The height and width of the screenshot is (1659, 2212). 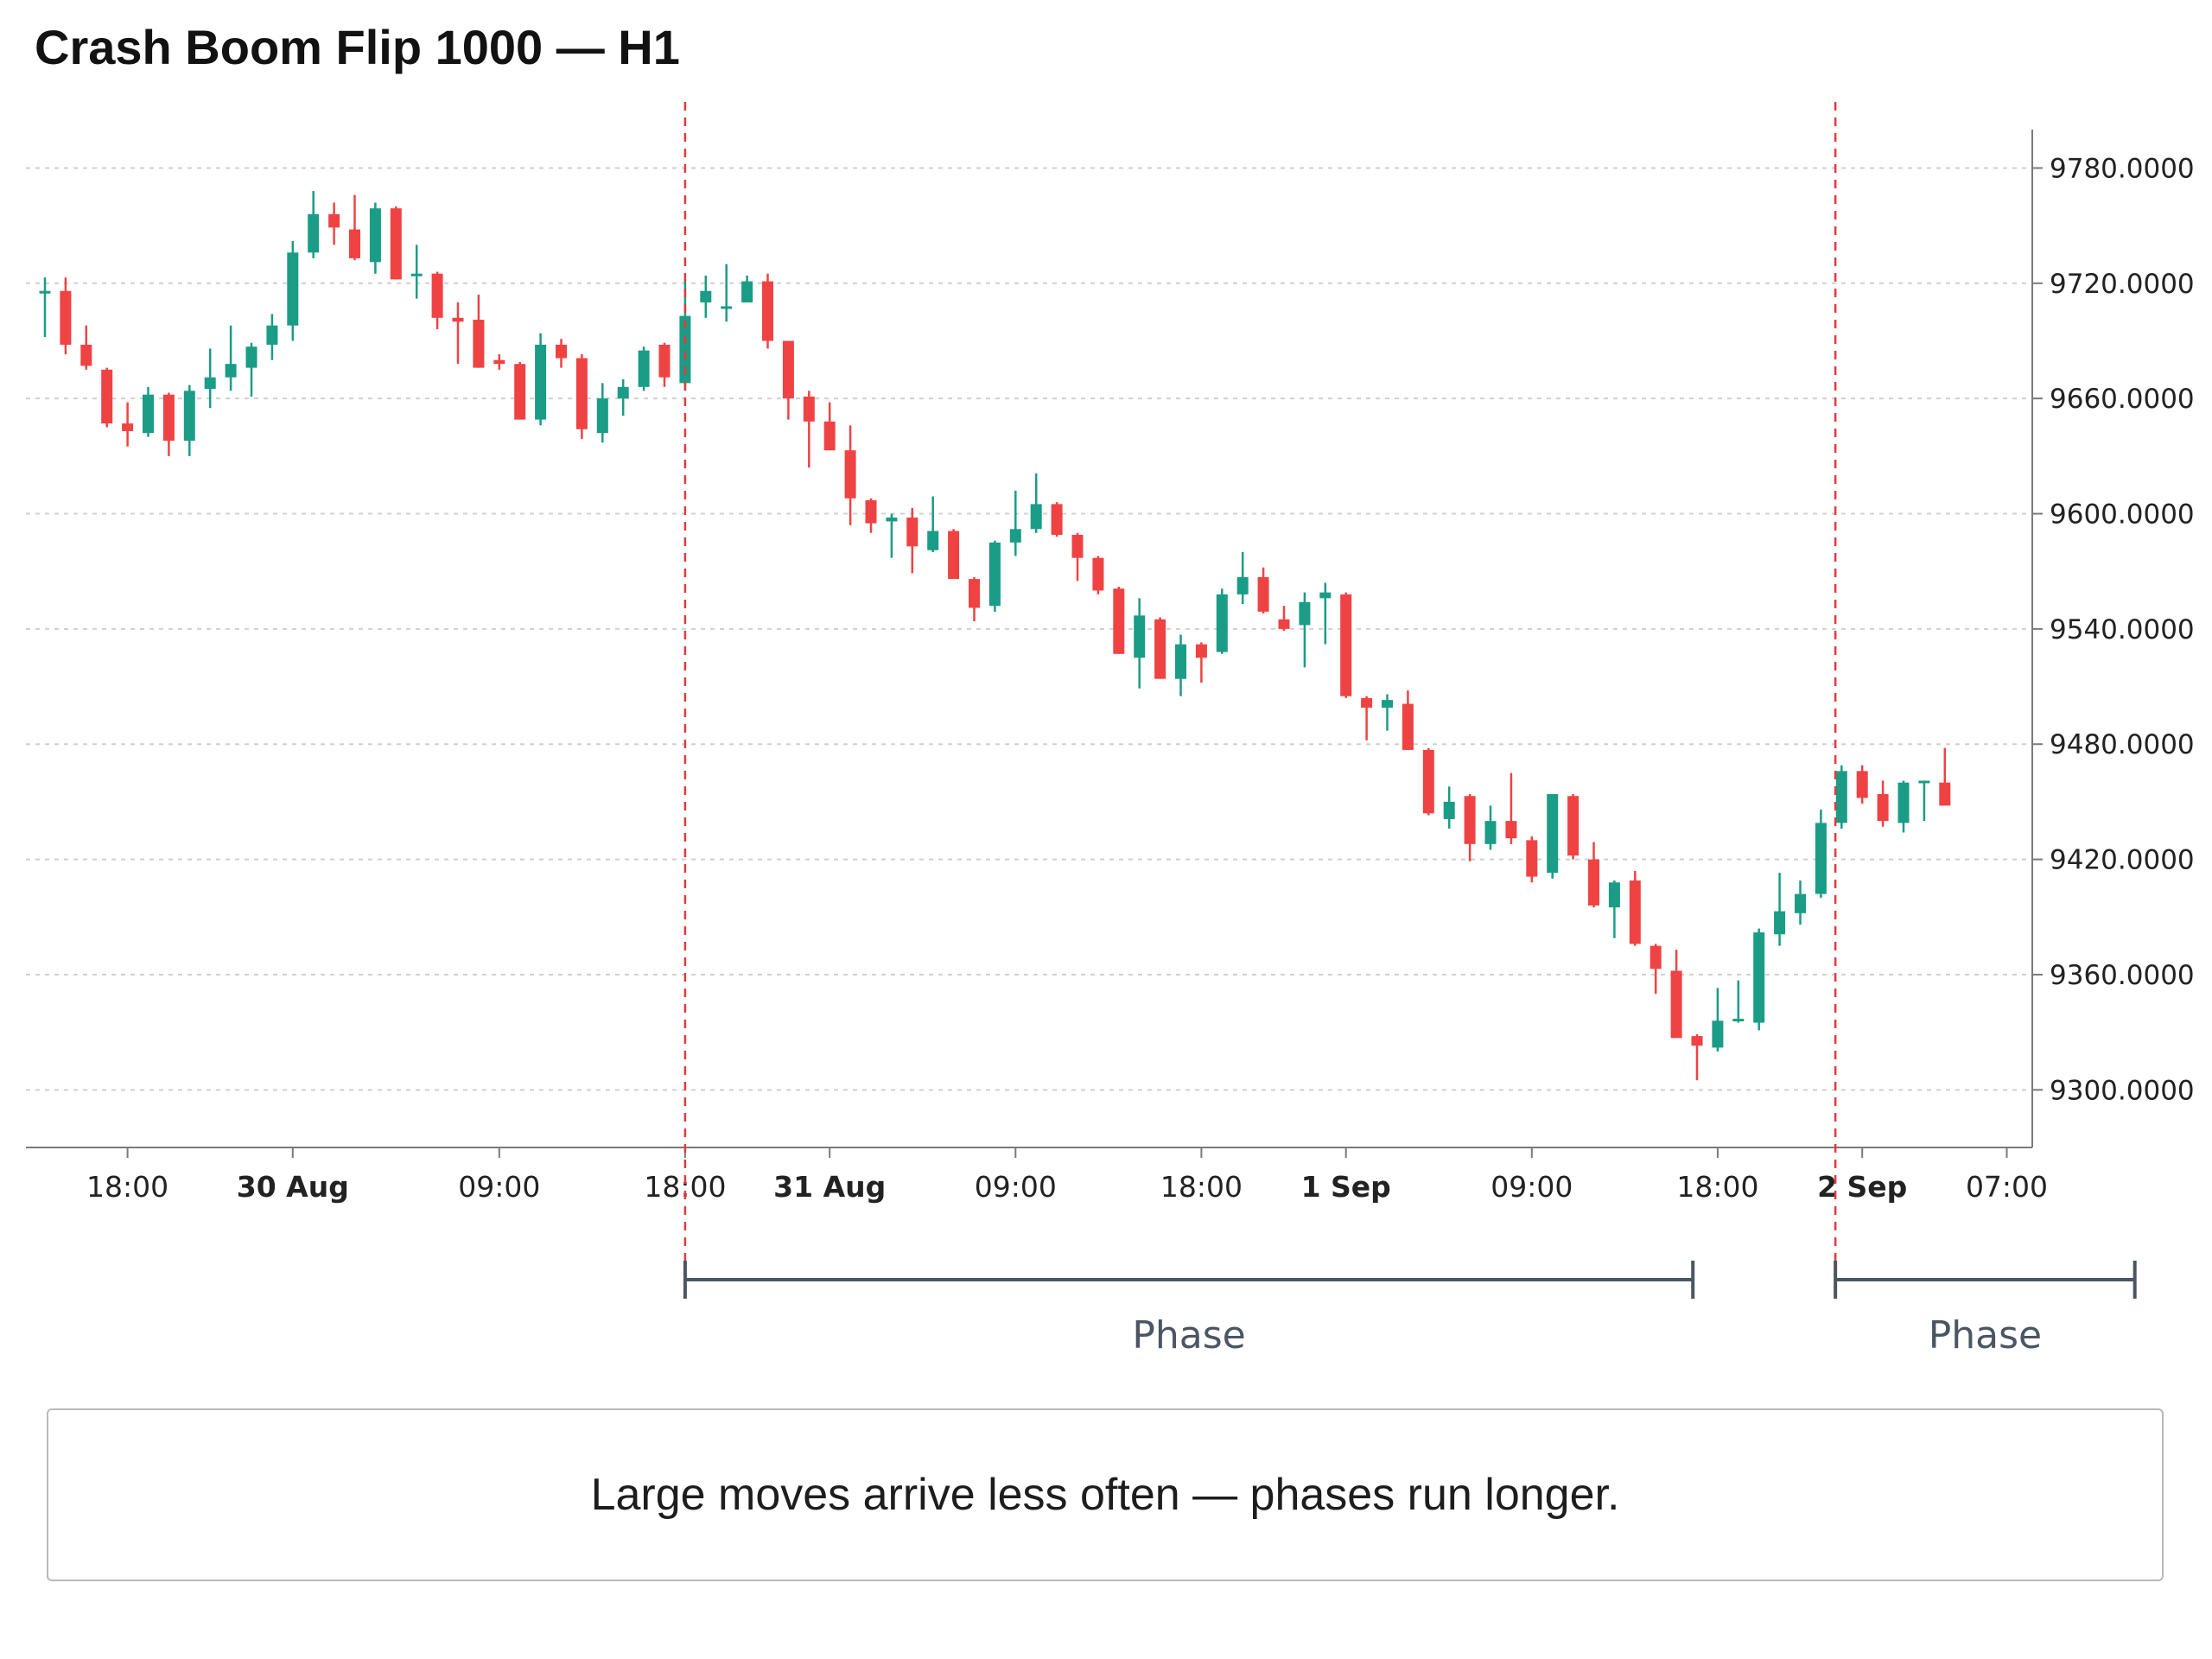 I want to click on chart-title: Crash Boom Flip 1000 — H1, so click(x=357, y=47).